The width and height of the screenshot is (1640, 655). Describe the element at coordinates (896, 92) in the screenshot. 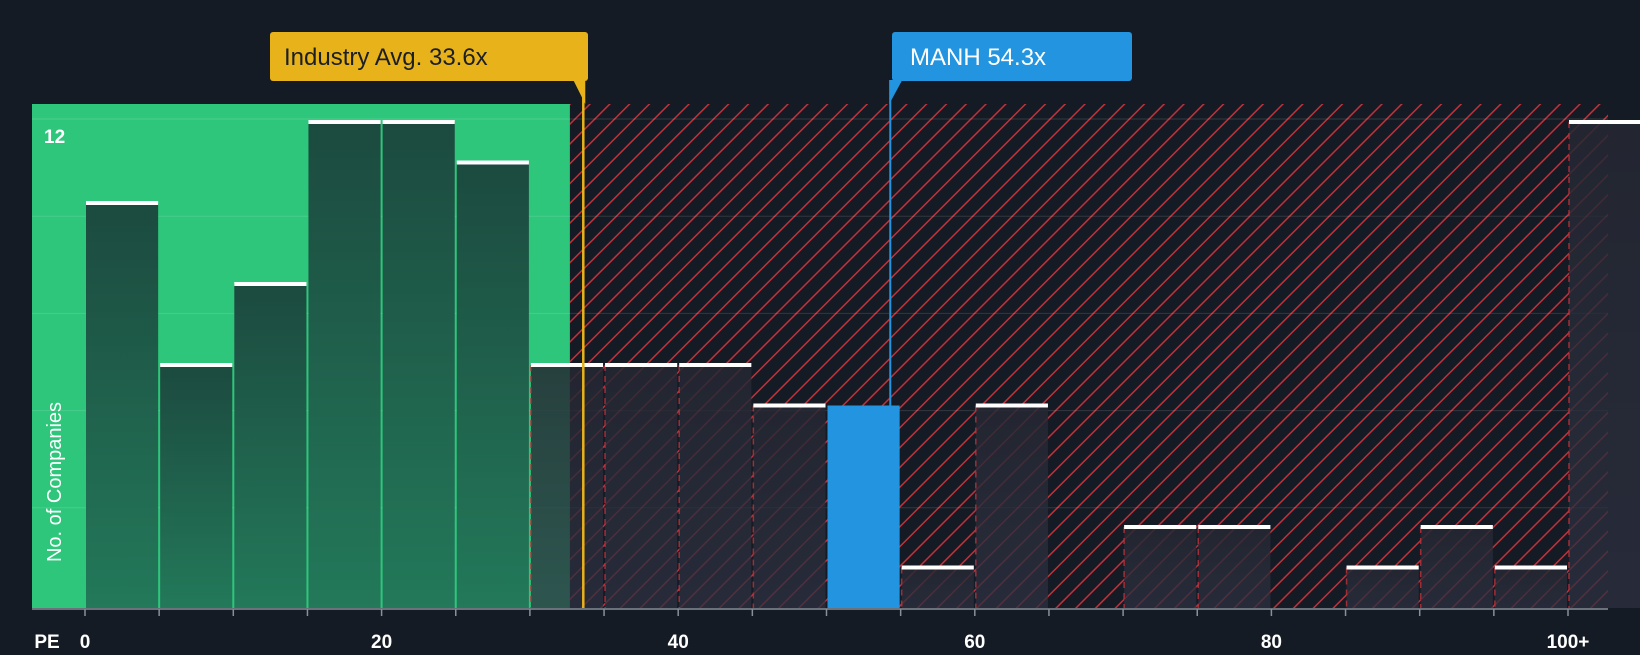

I see `company-pe-pointer` at that location.